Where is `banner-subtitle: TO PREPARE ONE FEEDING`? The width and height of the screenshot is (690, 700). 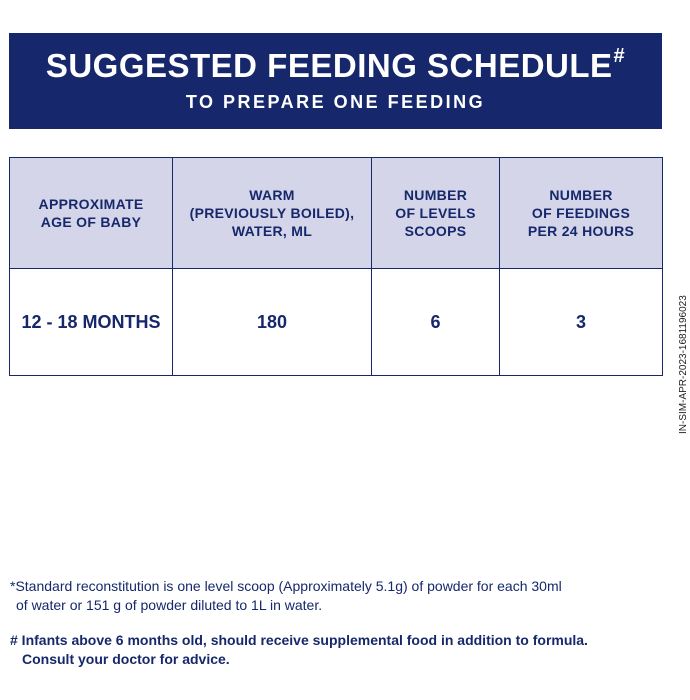 banner-subtitle: TO PREPARE ONE FEEDING is located at coordinates (335, 102).